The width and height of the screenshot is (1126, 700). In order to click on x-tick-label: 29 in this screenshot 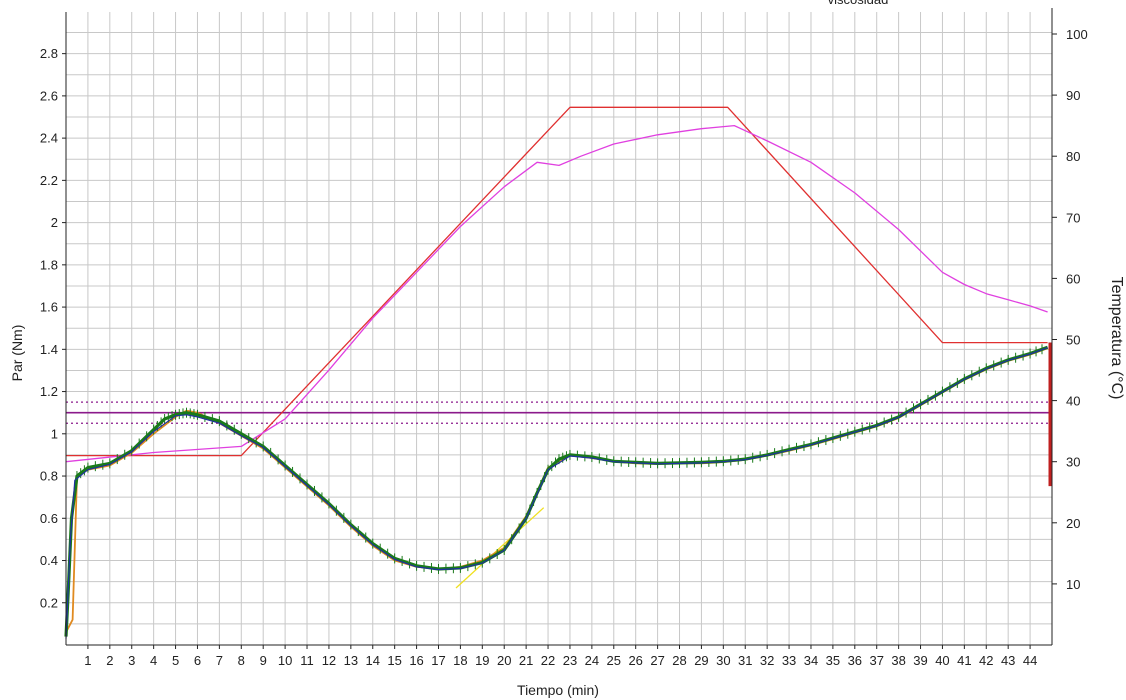, I will do `click(701, 660)`.